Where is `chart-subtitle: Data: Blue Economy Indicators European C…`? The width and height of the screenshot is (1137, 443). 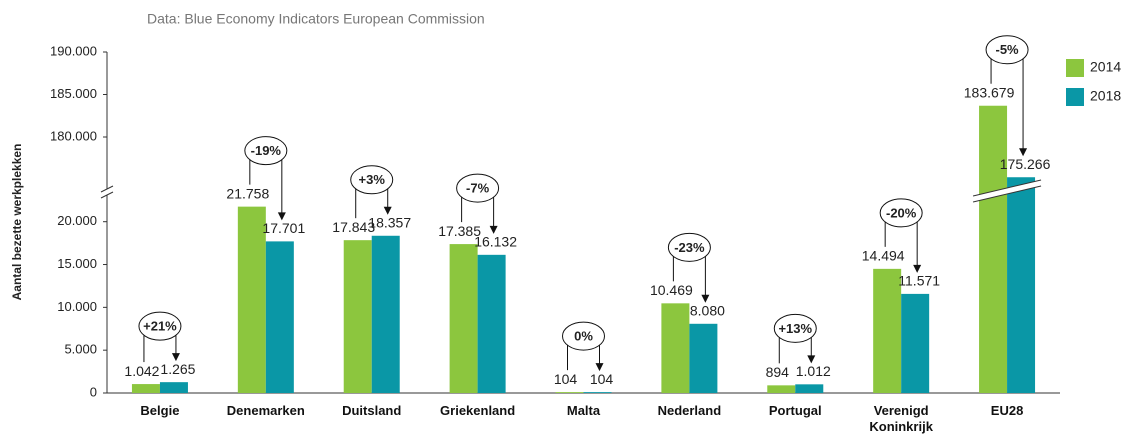
chart-subtitle: Data: Blue Economy Indicators European C… is located at coordinates (316, 19).